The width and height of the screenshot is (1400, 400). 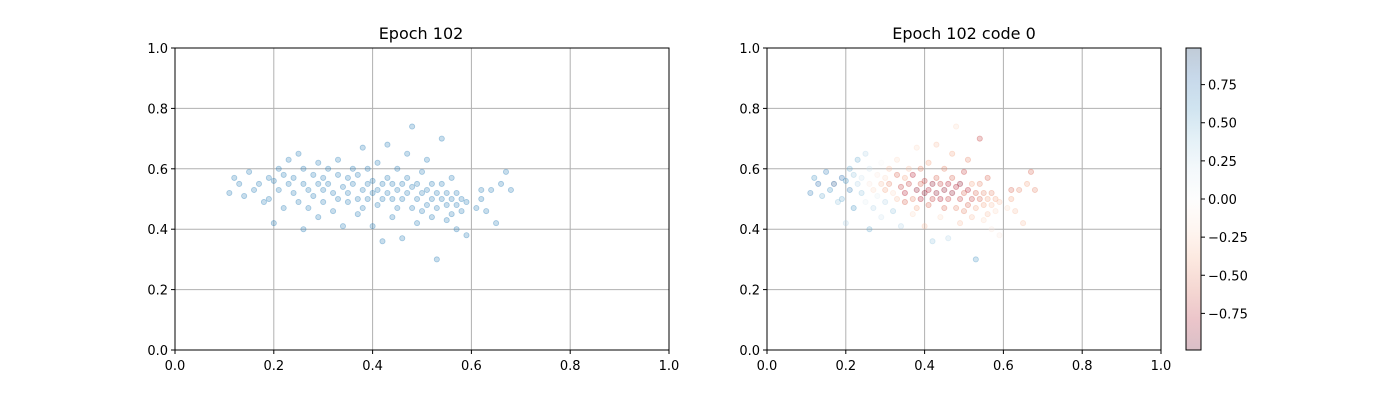 What do you see at coordinates (1222, 200) in the screenshot?
I see `colorbar-tick-label: 0.00` at bounding box center [1222, 200].